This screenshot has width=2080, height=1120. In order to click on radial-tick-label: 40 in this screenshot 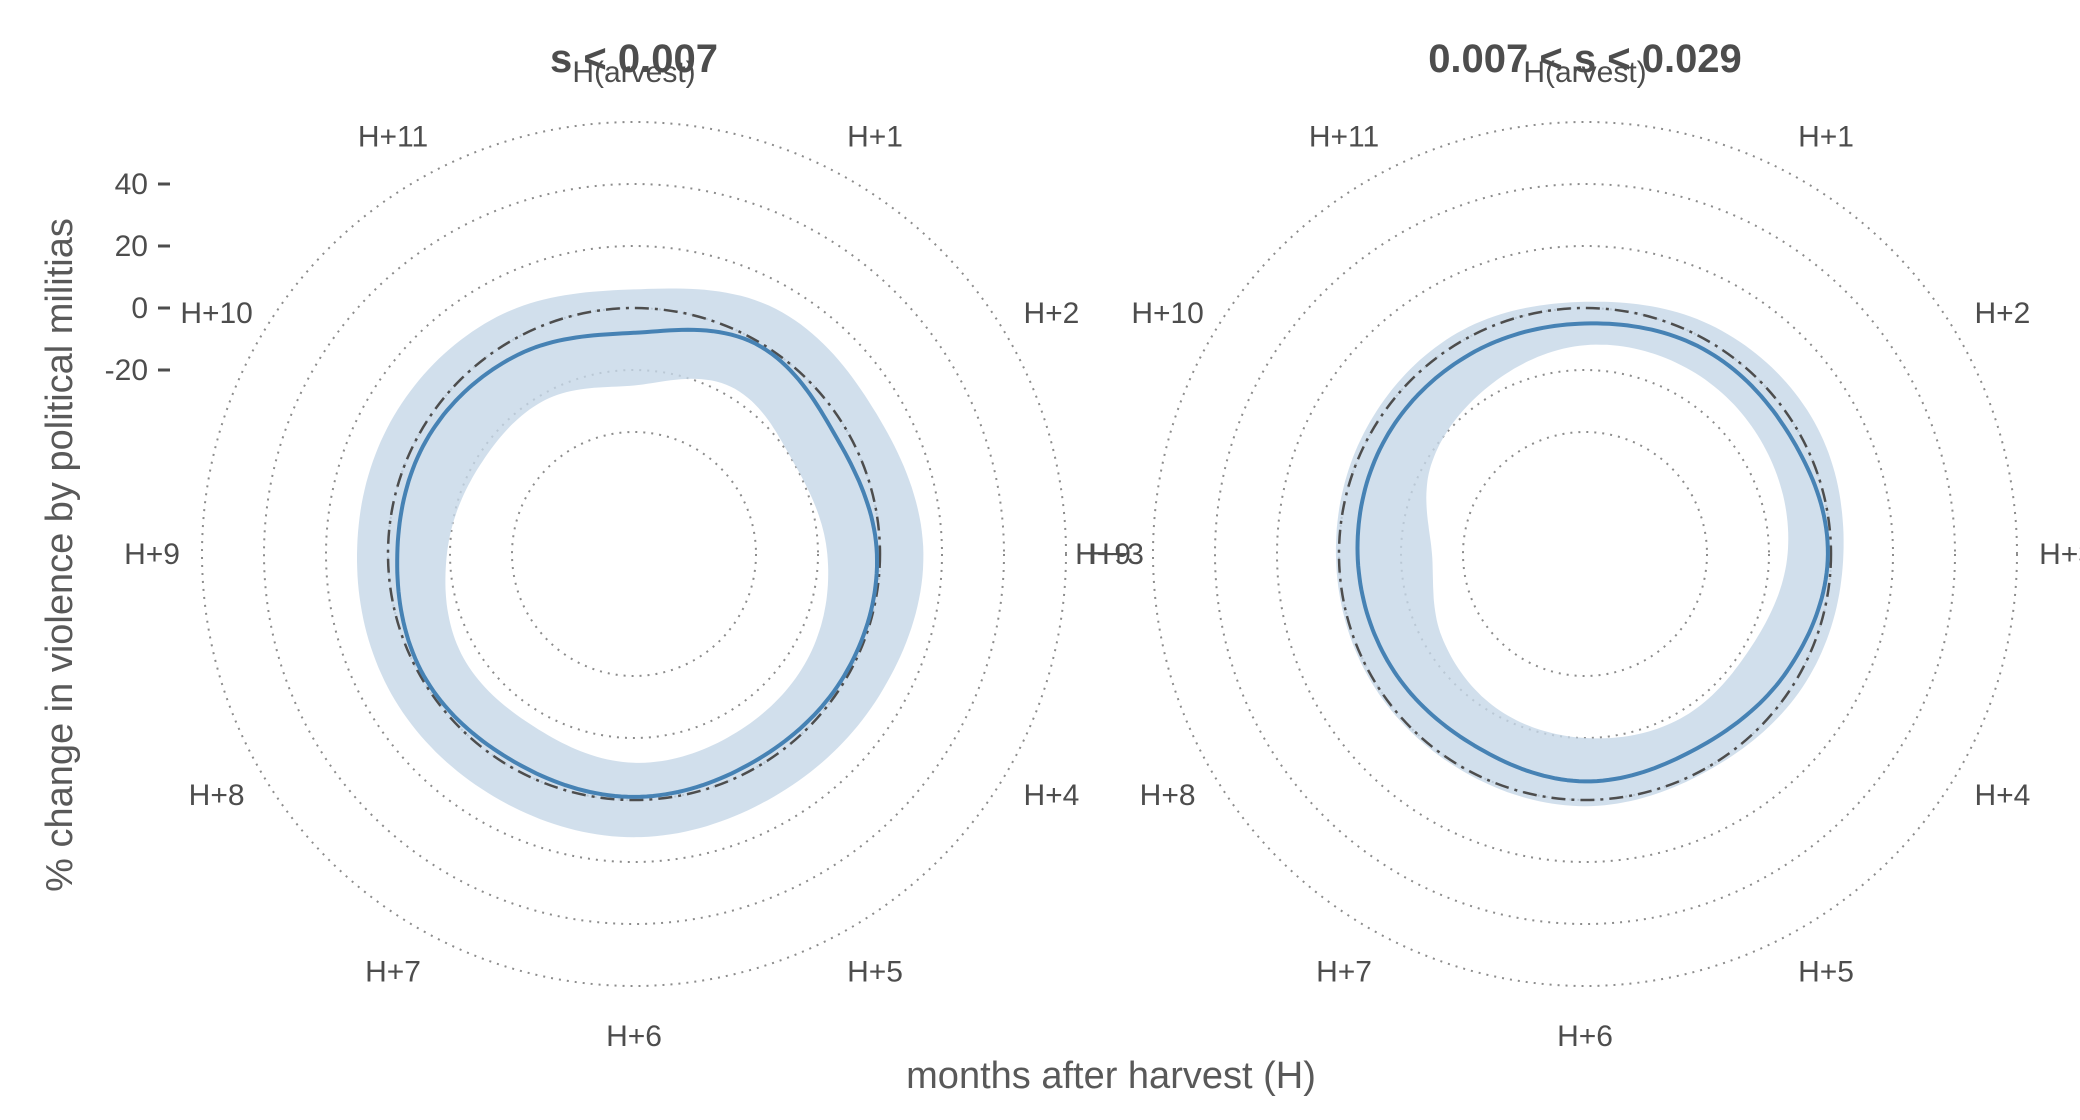, I will do `click(131, 184)`.